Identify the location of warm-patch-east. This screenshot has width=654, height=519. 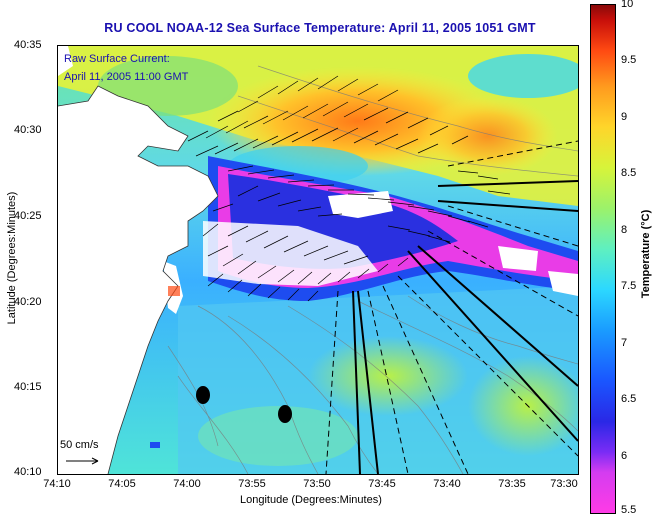
(488, 136).